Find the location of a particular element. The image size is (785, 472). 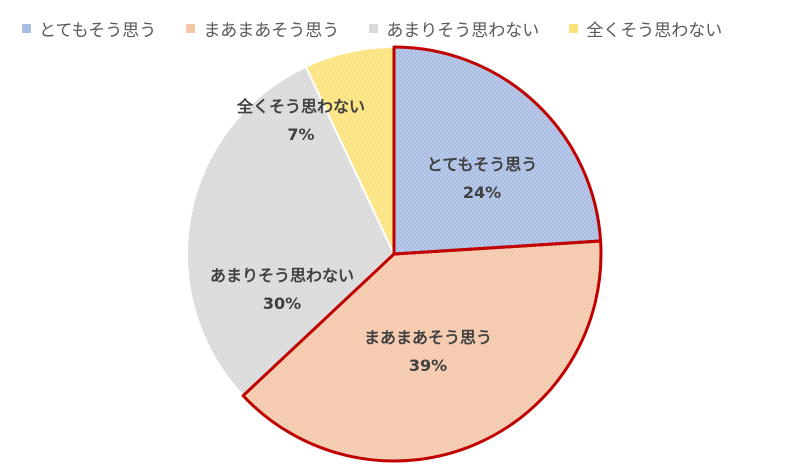

slice-very-much is located at coordinates (497, 150).